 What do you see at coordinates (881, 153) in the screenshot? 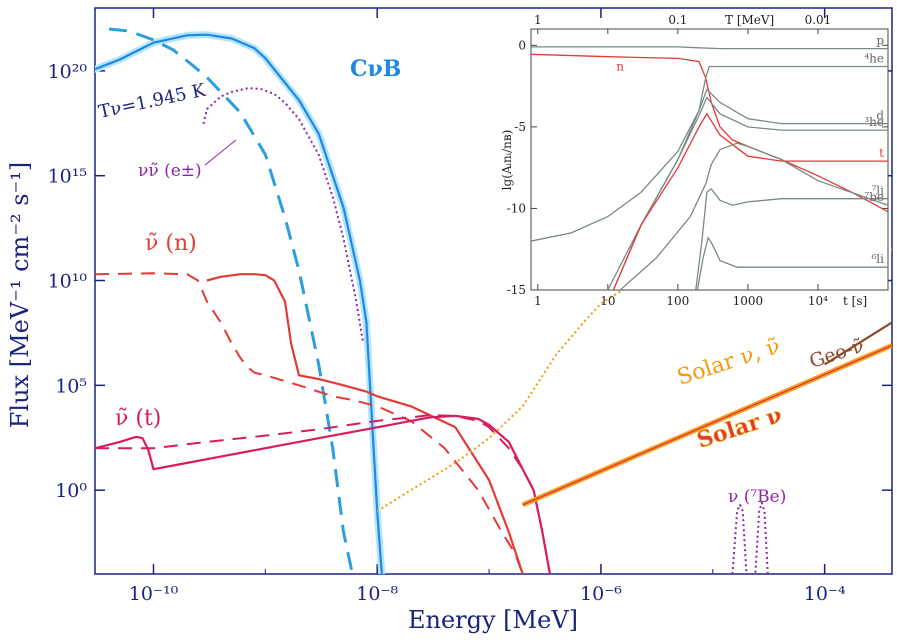
I see `inset-series-label: t` at bounding box center [881, 153].